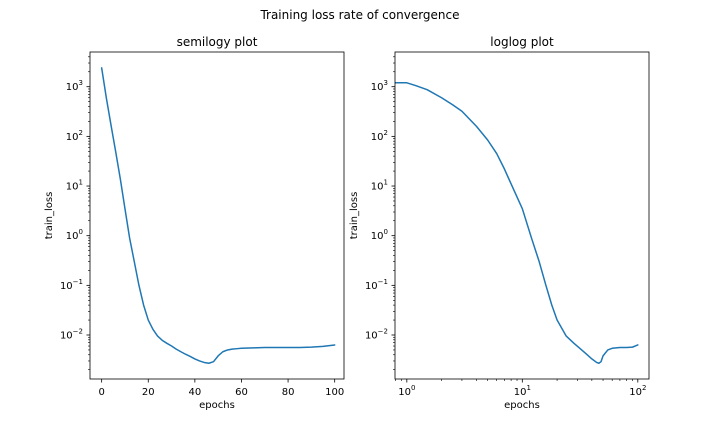  I want to click on semilogy-y-axis-label: train_loss, so click(49, 216).